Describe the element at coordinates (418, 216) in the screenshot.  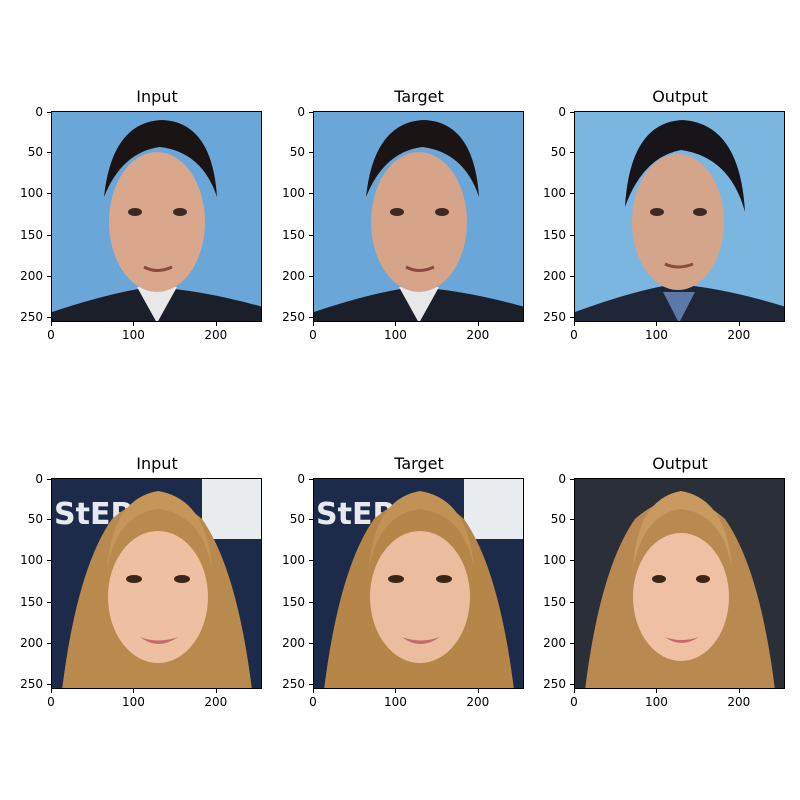
I see `face-image-man-target` at that location.